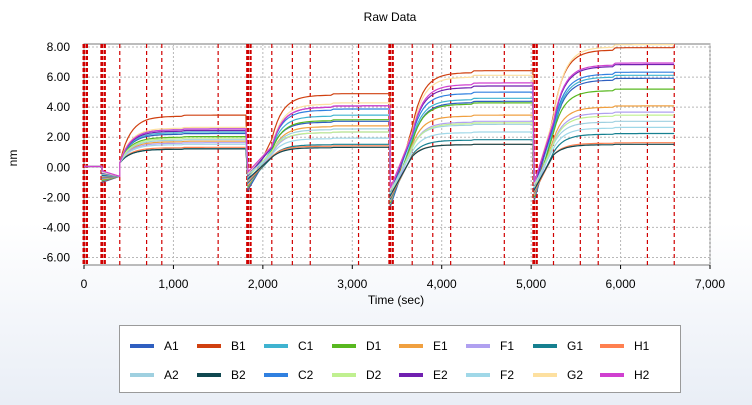 The width and height of the screenshot is (752, 405). What do you see at coordinates (59, 77) in the screenshot?
I see `y-tick-label: 6.00` at bounding box center [59, 77].